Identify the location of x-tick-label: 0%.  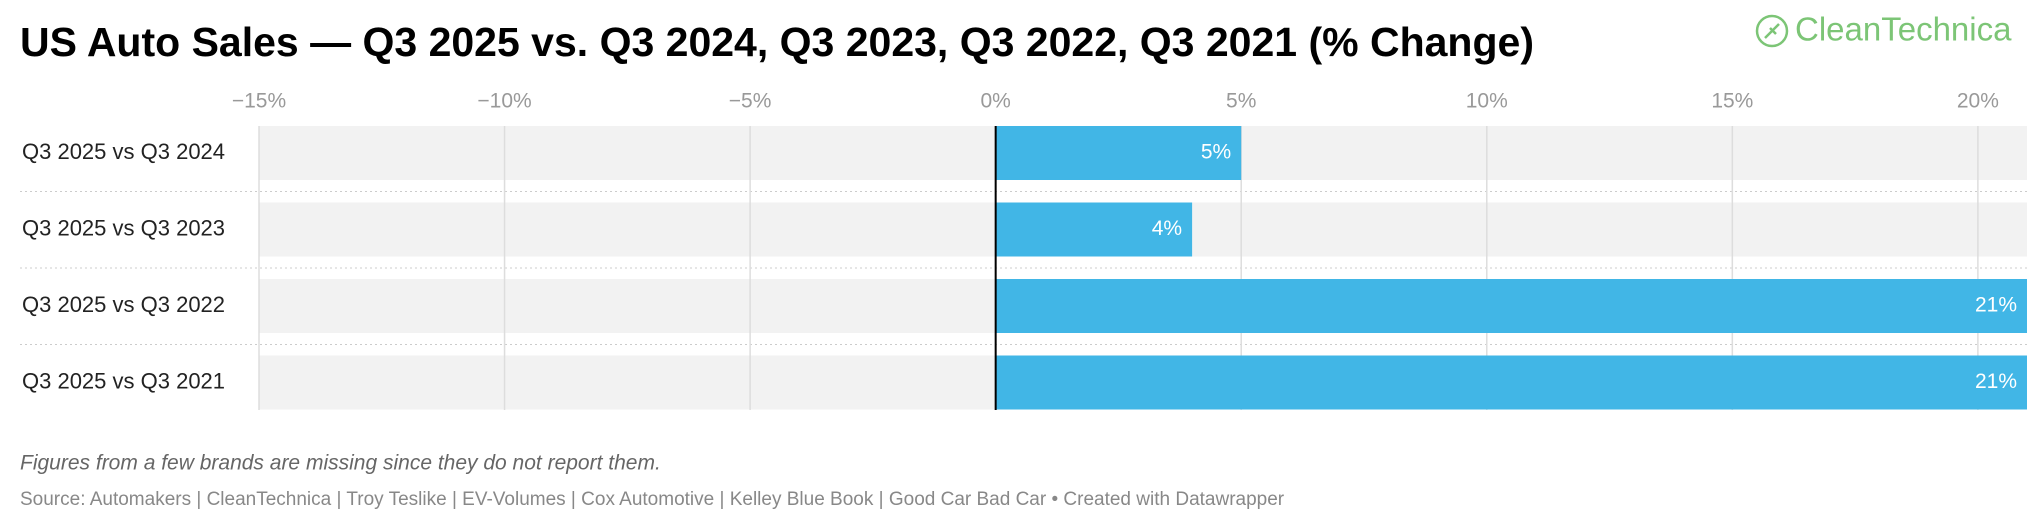
(995, 101).